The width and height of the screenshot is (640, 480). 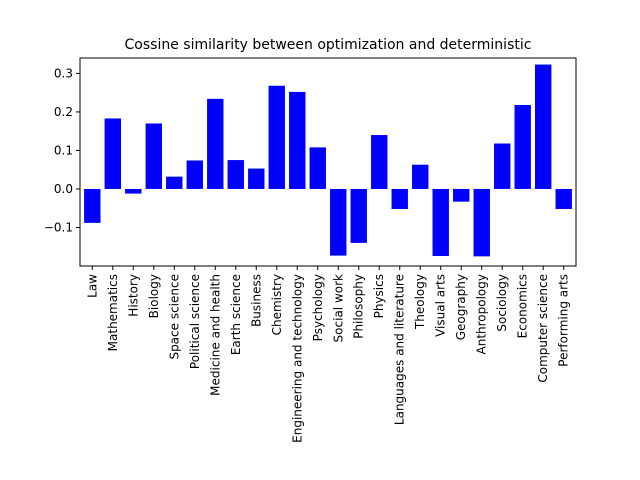 What do you see at coordinates (154, 296) in the screenshot?
I see `x-tick-label: Biology` at bounding box center [154, 296].